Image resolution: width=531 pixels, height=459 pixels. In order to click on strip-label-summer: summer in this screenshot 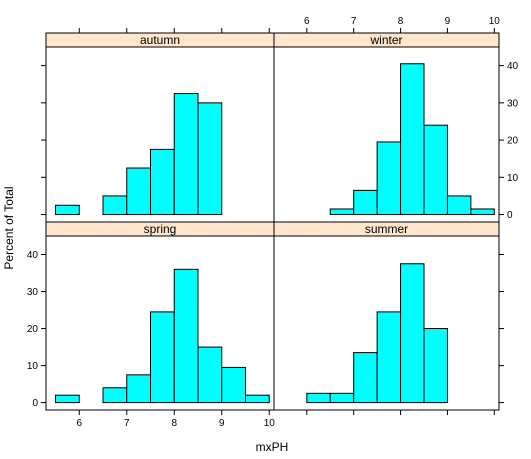, I will do `click(386, 229)`.